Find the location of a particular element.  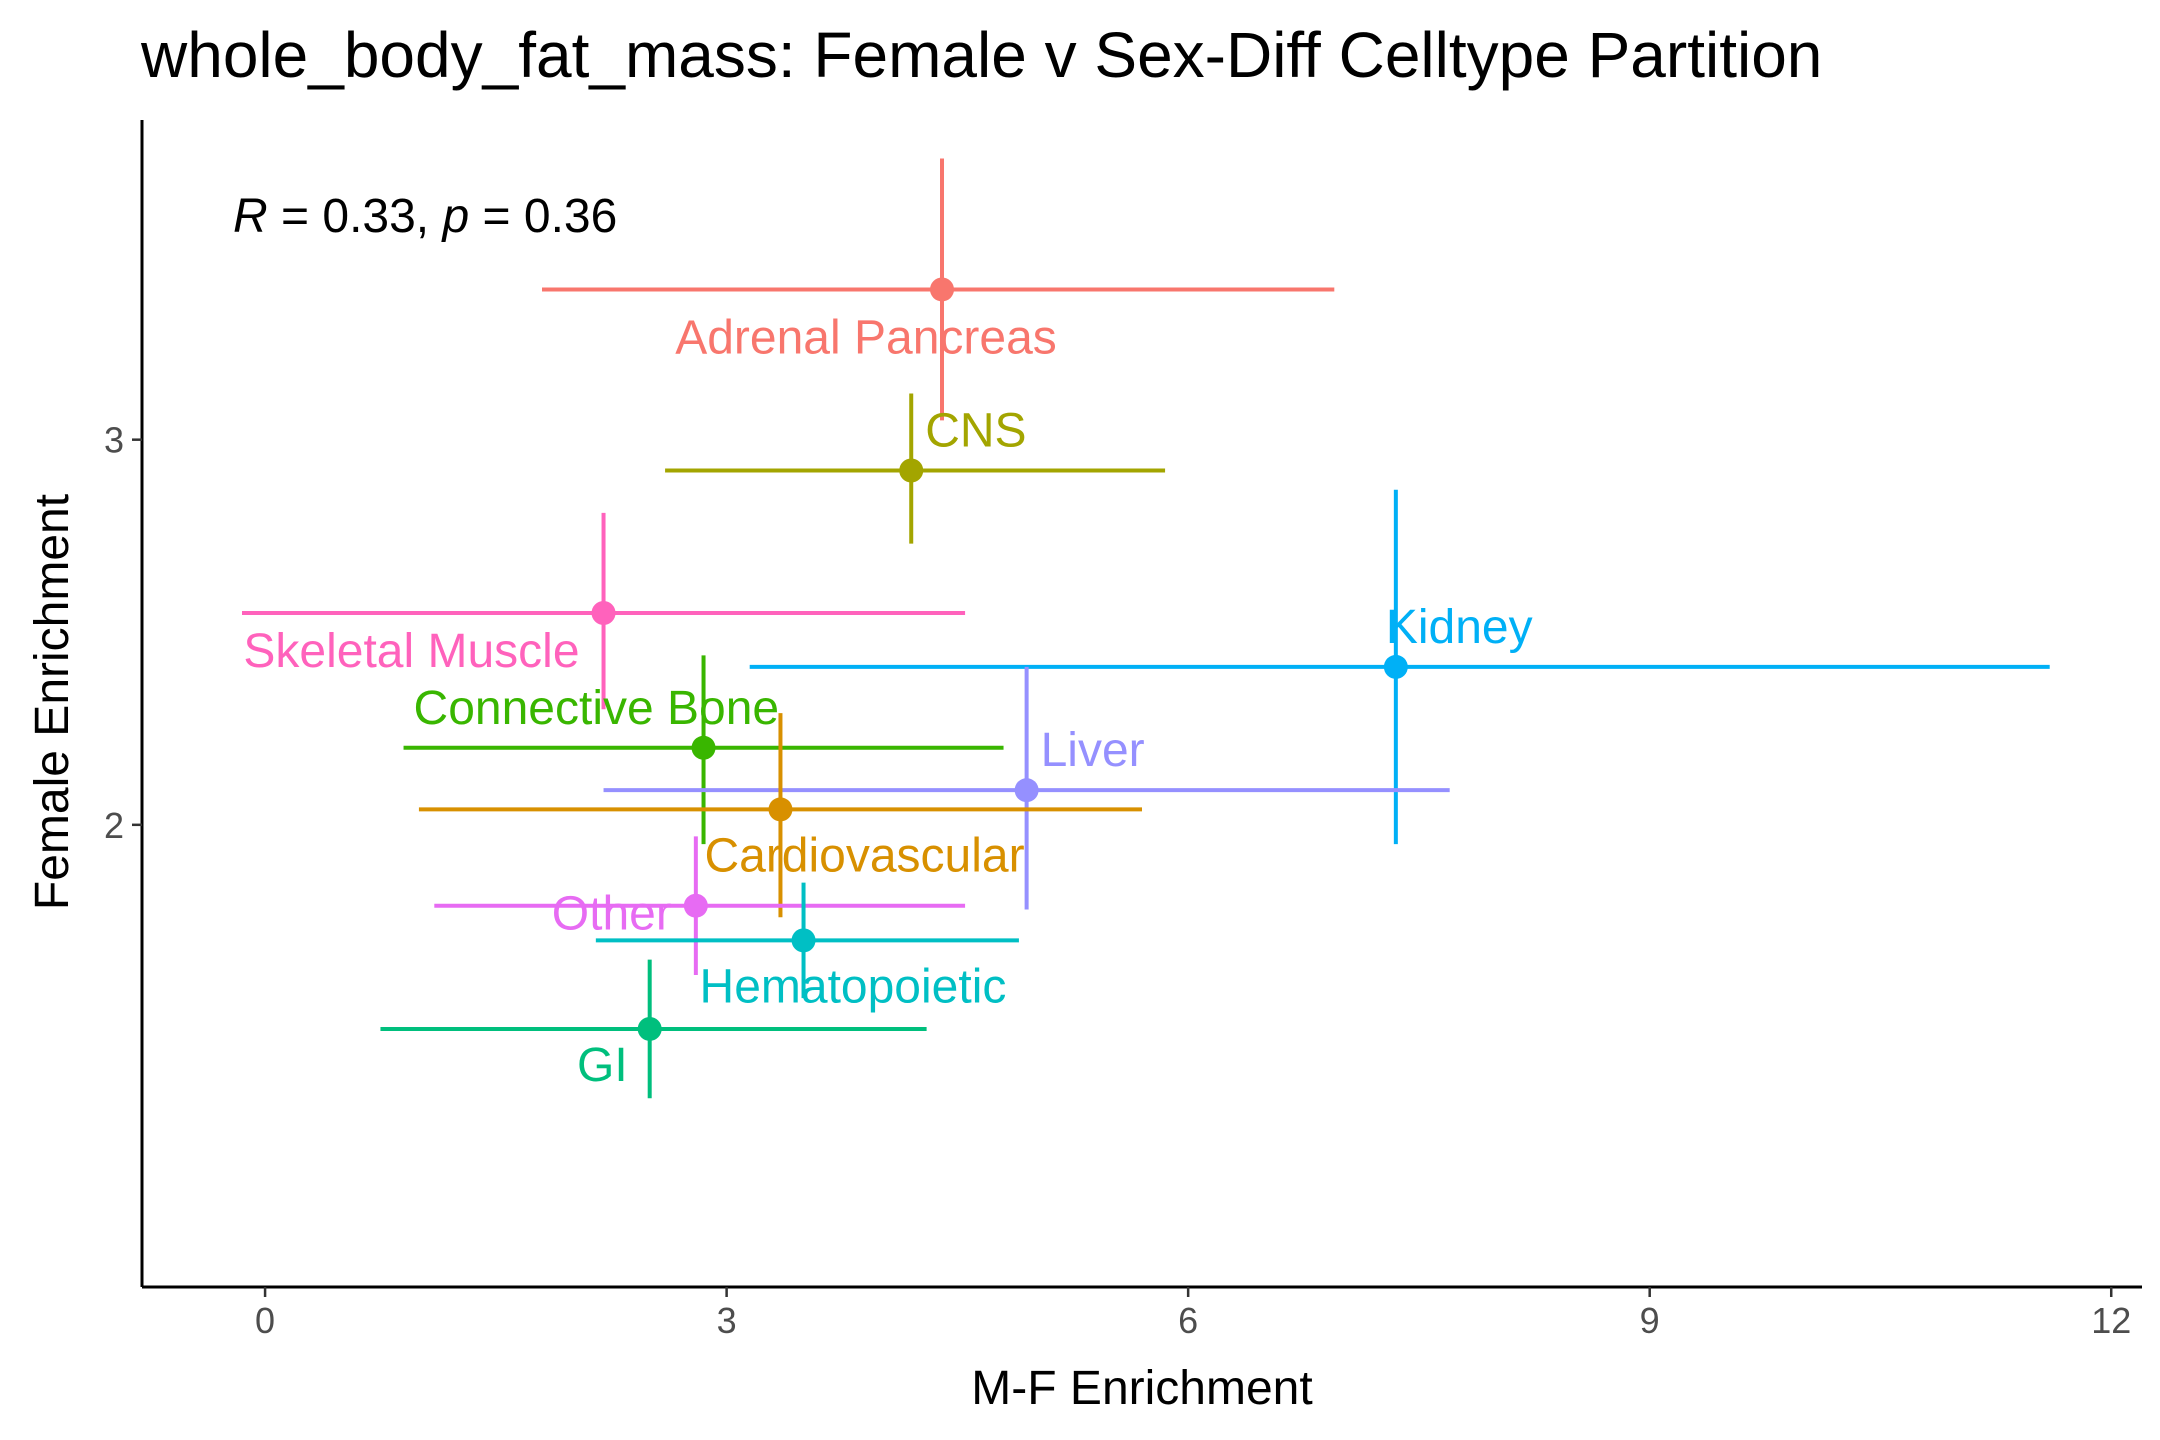

label-hematopoietic: Hematopoietic is located at coordinates (853, 986).